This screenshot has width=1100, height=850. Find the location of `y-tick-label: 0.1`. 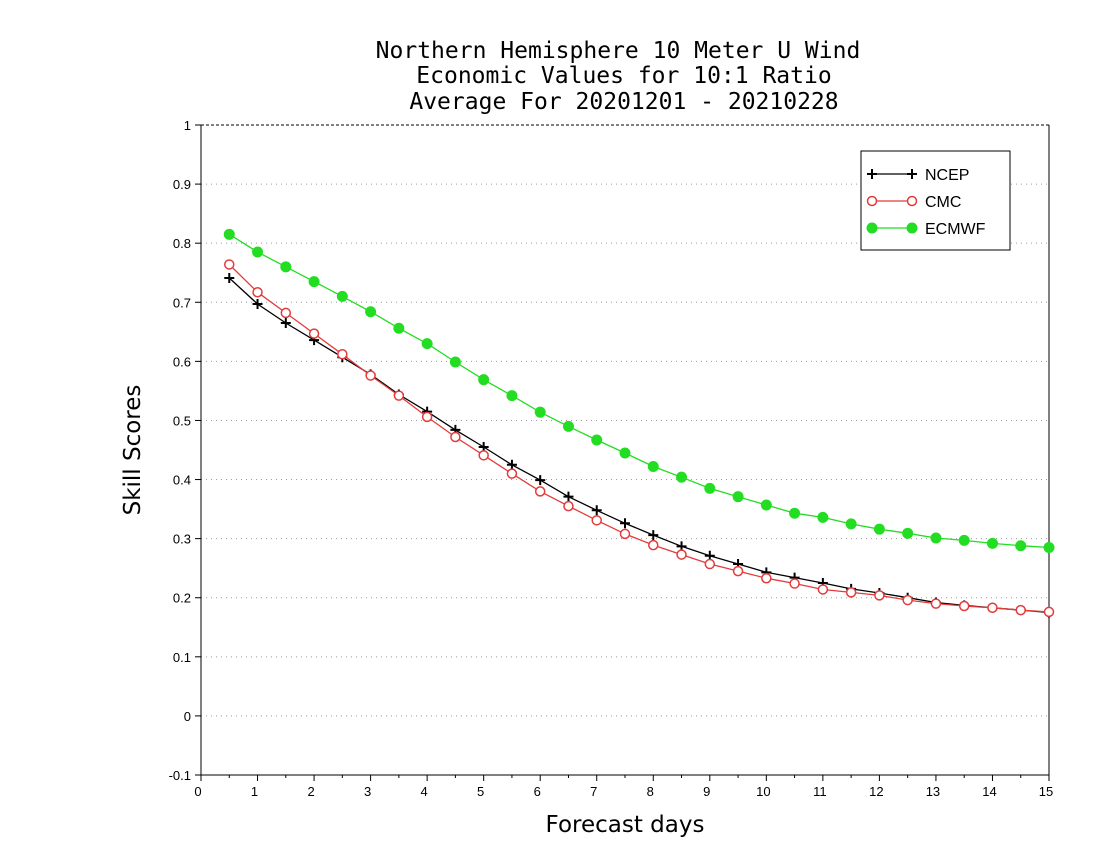

y-tick-label: 0.1 is located at coordinates (182, 657).